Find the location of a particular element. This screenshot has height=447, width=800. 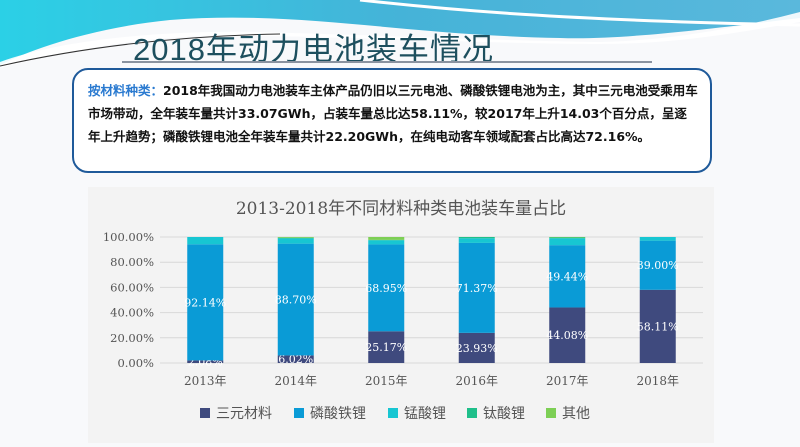

summary-keyword: 按材料种类： is located at coordinates (125, 90).